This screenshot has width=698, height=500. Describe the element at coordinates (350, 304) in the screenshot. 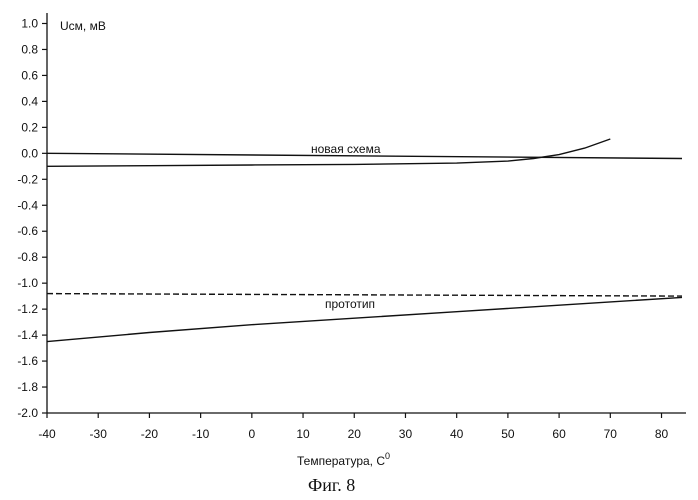

I see `series-label-prototype: прототип` at that location.